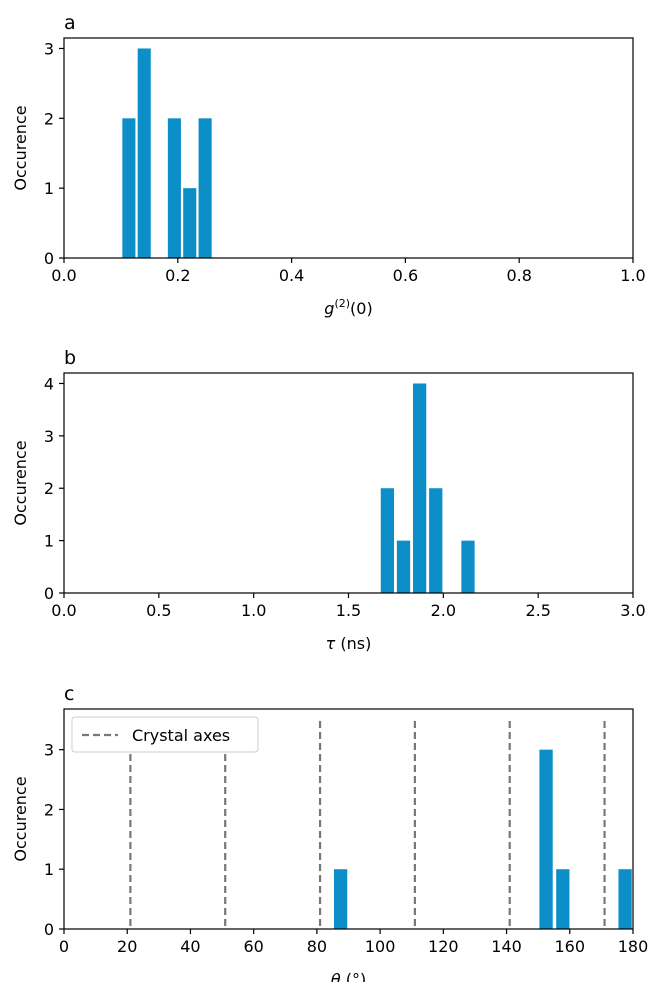  Describe the element at coordinates (49, 541) in the screenshot. I see `y-tick-label-b-1: 1` at that location.